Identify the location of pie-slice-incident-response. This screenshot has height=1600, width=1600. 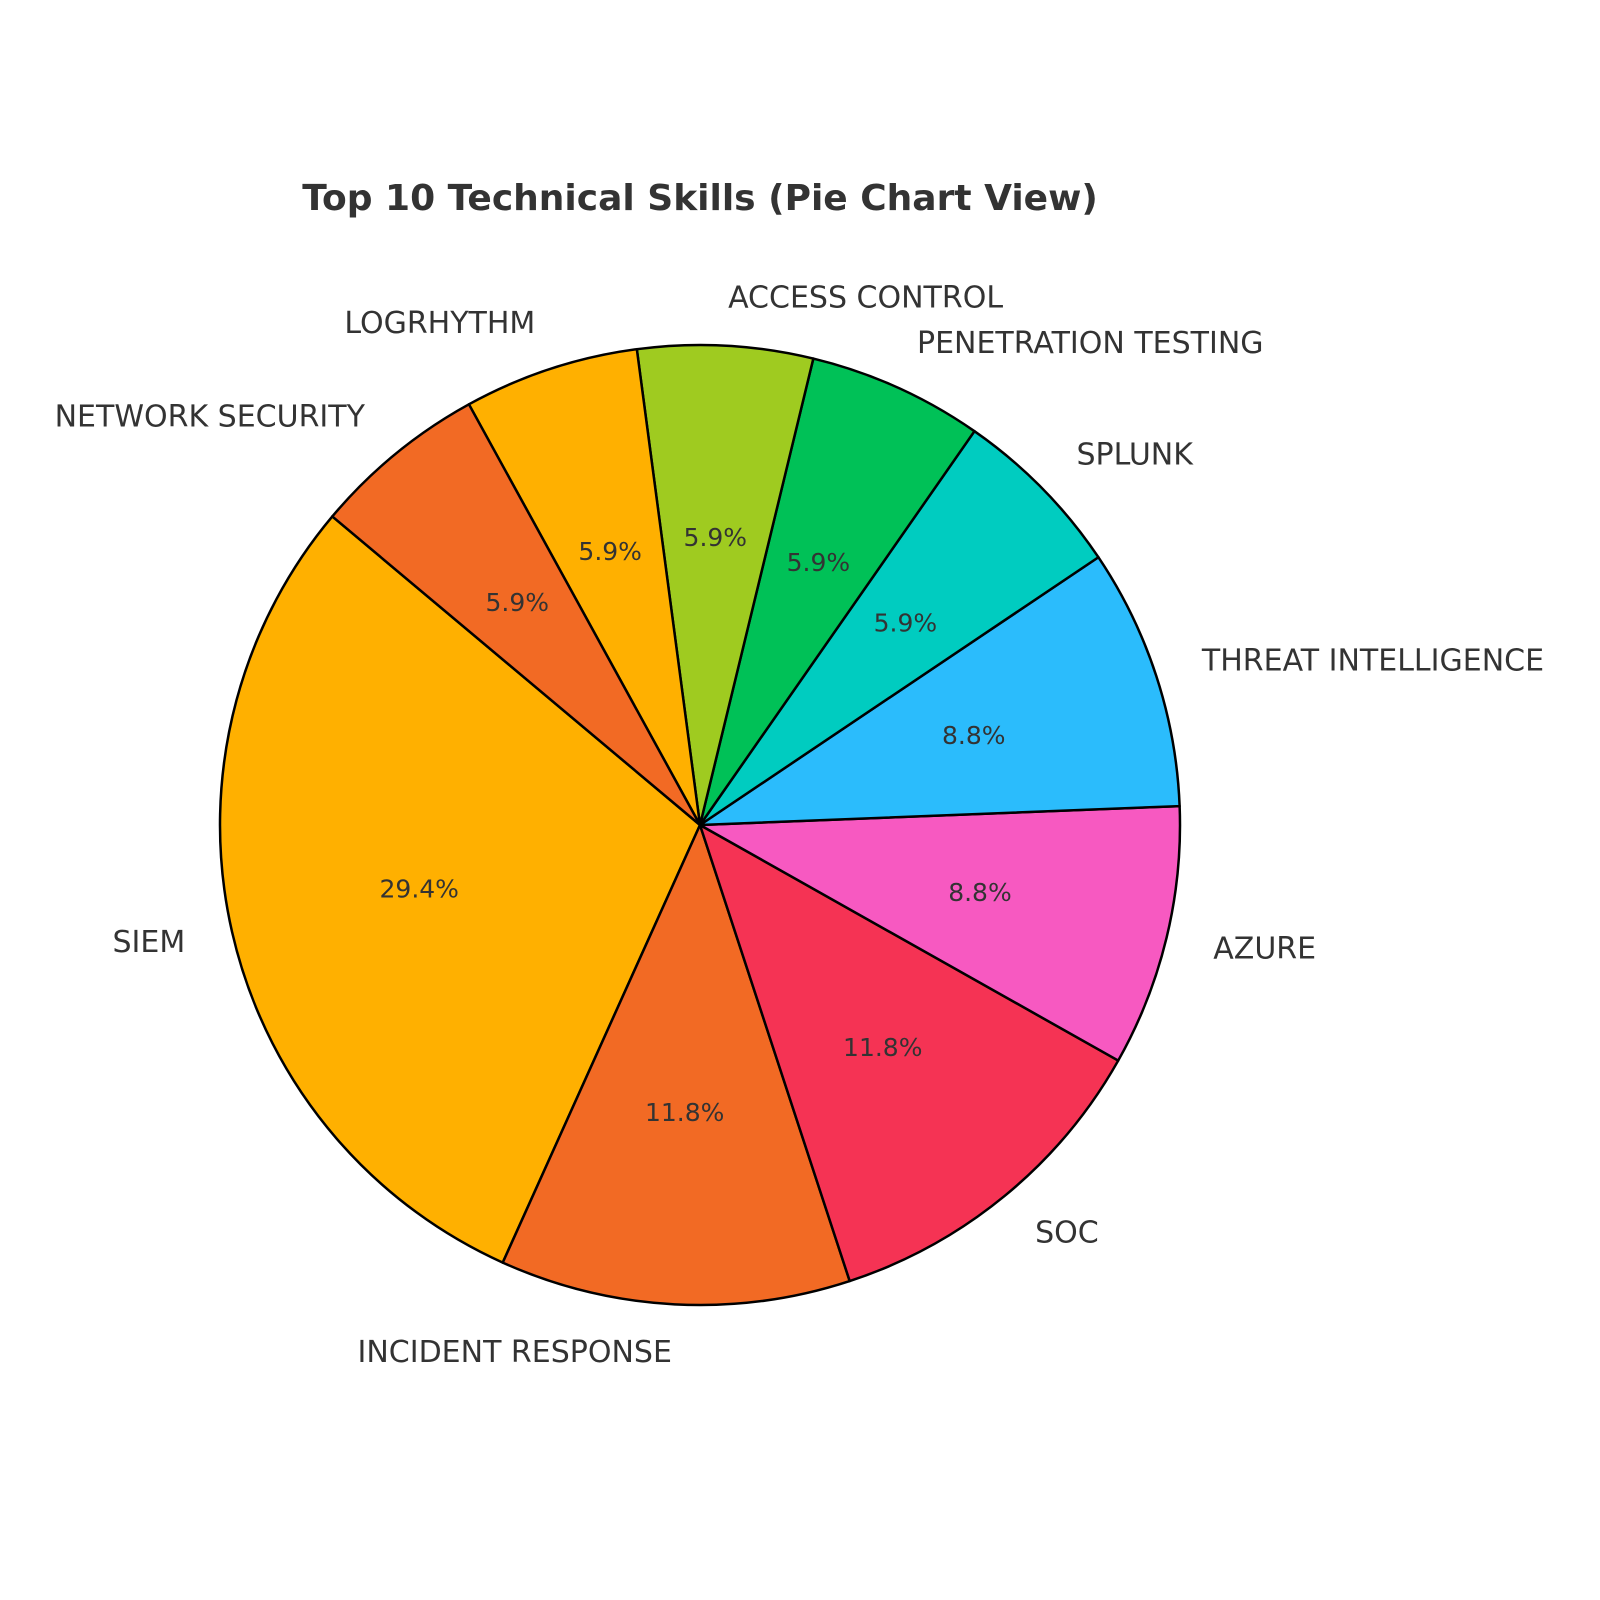
(676, 1065).